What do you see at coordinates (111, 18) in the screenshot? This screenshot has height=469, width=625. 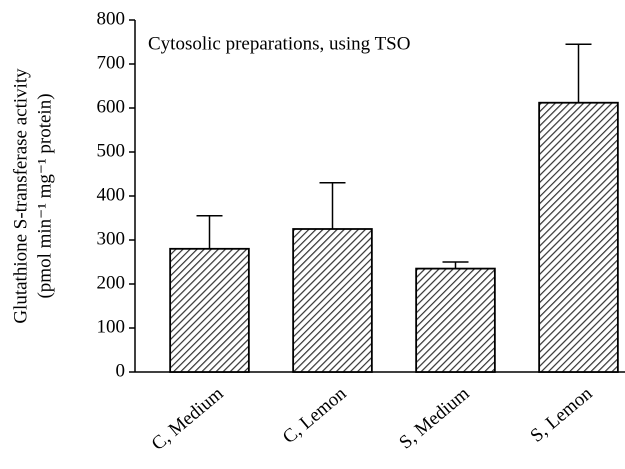 I see `y-tick-label: 800` at bounding box center [111, 18].